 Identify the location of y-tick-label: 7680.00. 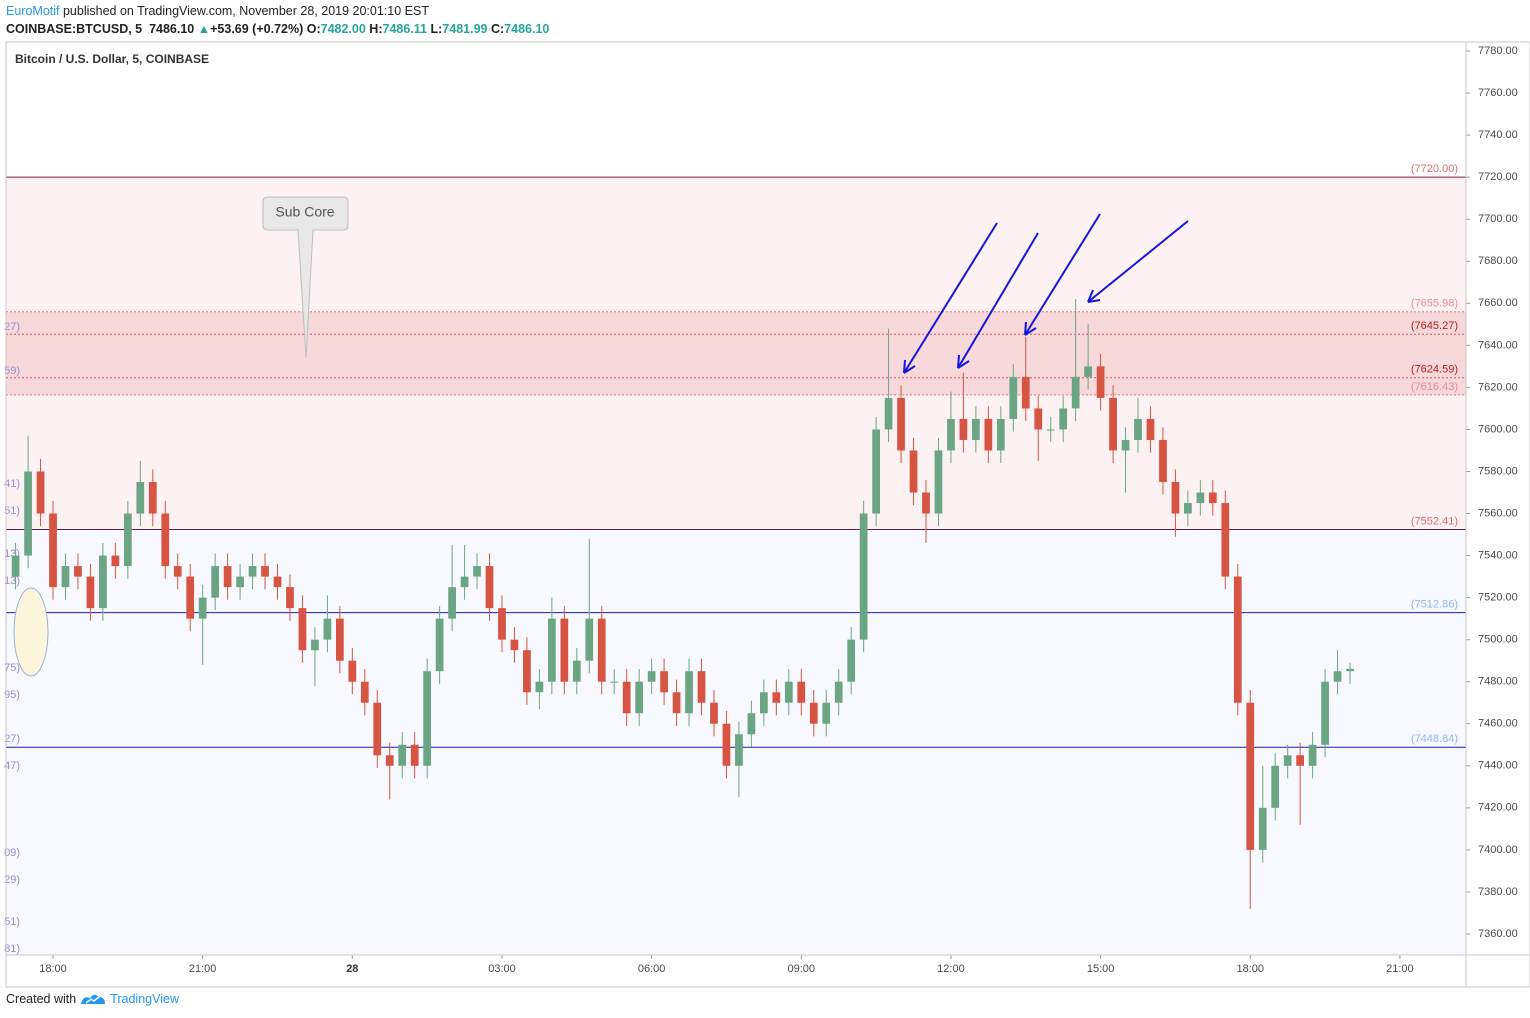
(1498, 261).